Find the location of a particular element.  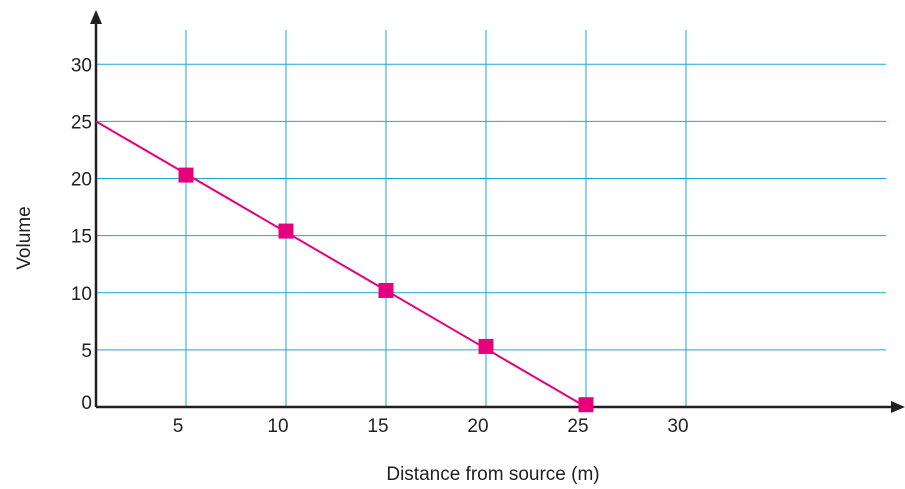

y-tick-labels: 0 5 10 15 20 25 30 is located at coordinates (81, 234).